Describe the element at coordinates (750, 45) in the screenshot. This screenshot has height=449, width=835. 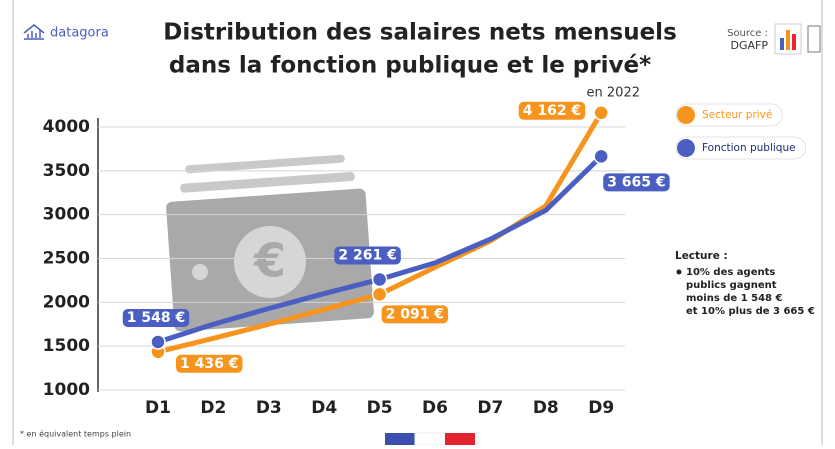
I see `source-name: DGAFP` at that location.